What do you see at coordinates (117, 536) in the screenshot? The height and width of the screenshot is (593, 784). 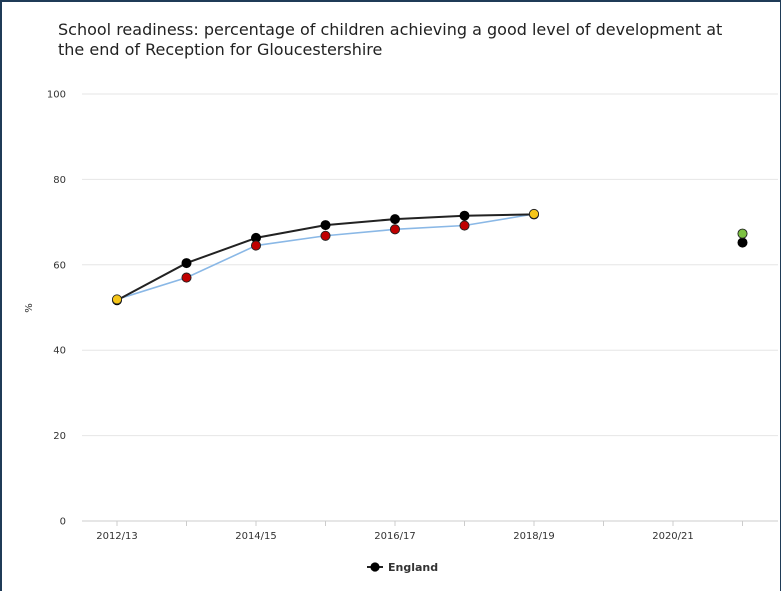 I see `x-tick-label: 2012/13` at bounding box center [117, 536].